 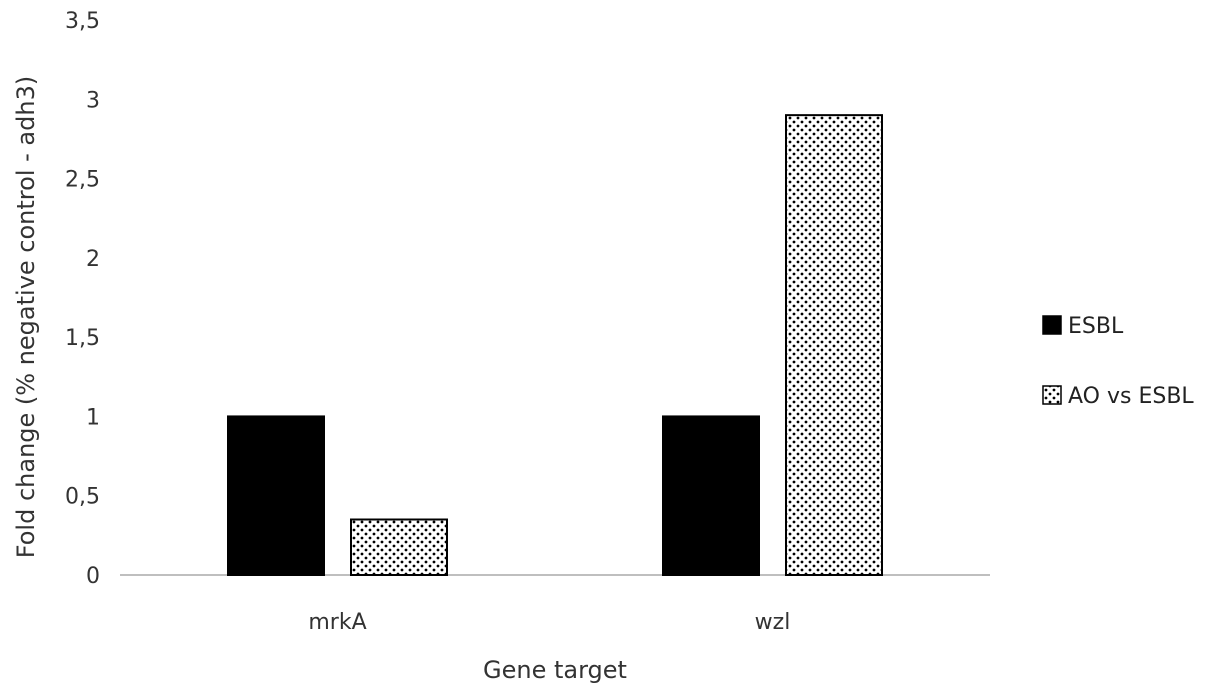 What do you see at coordinates (1131, 396) in the screenshot?
I see `legend-label: AO vs ESBL` at bounding box center [1131, 396].